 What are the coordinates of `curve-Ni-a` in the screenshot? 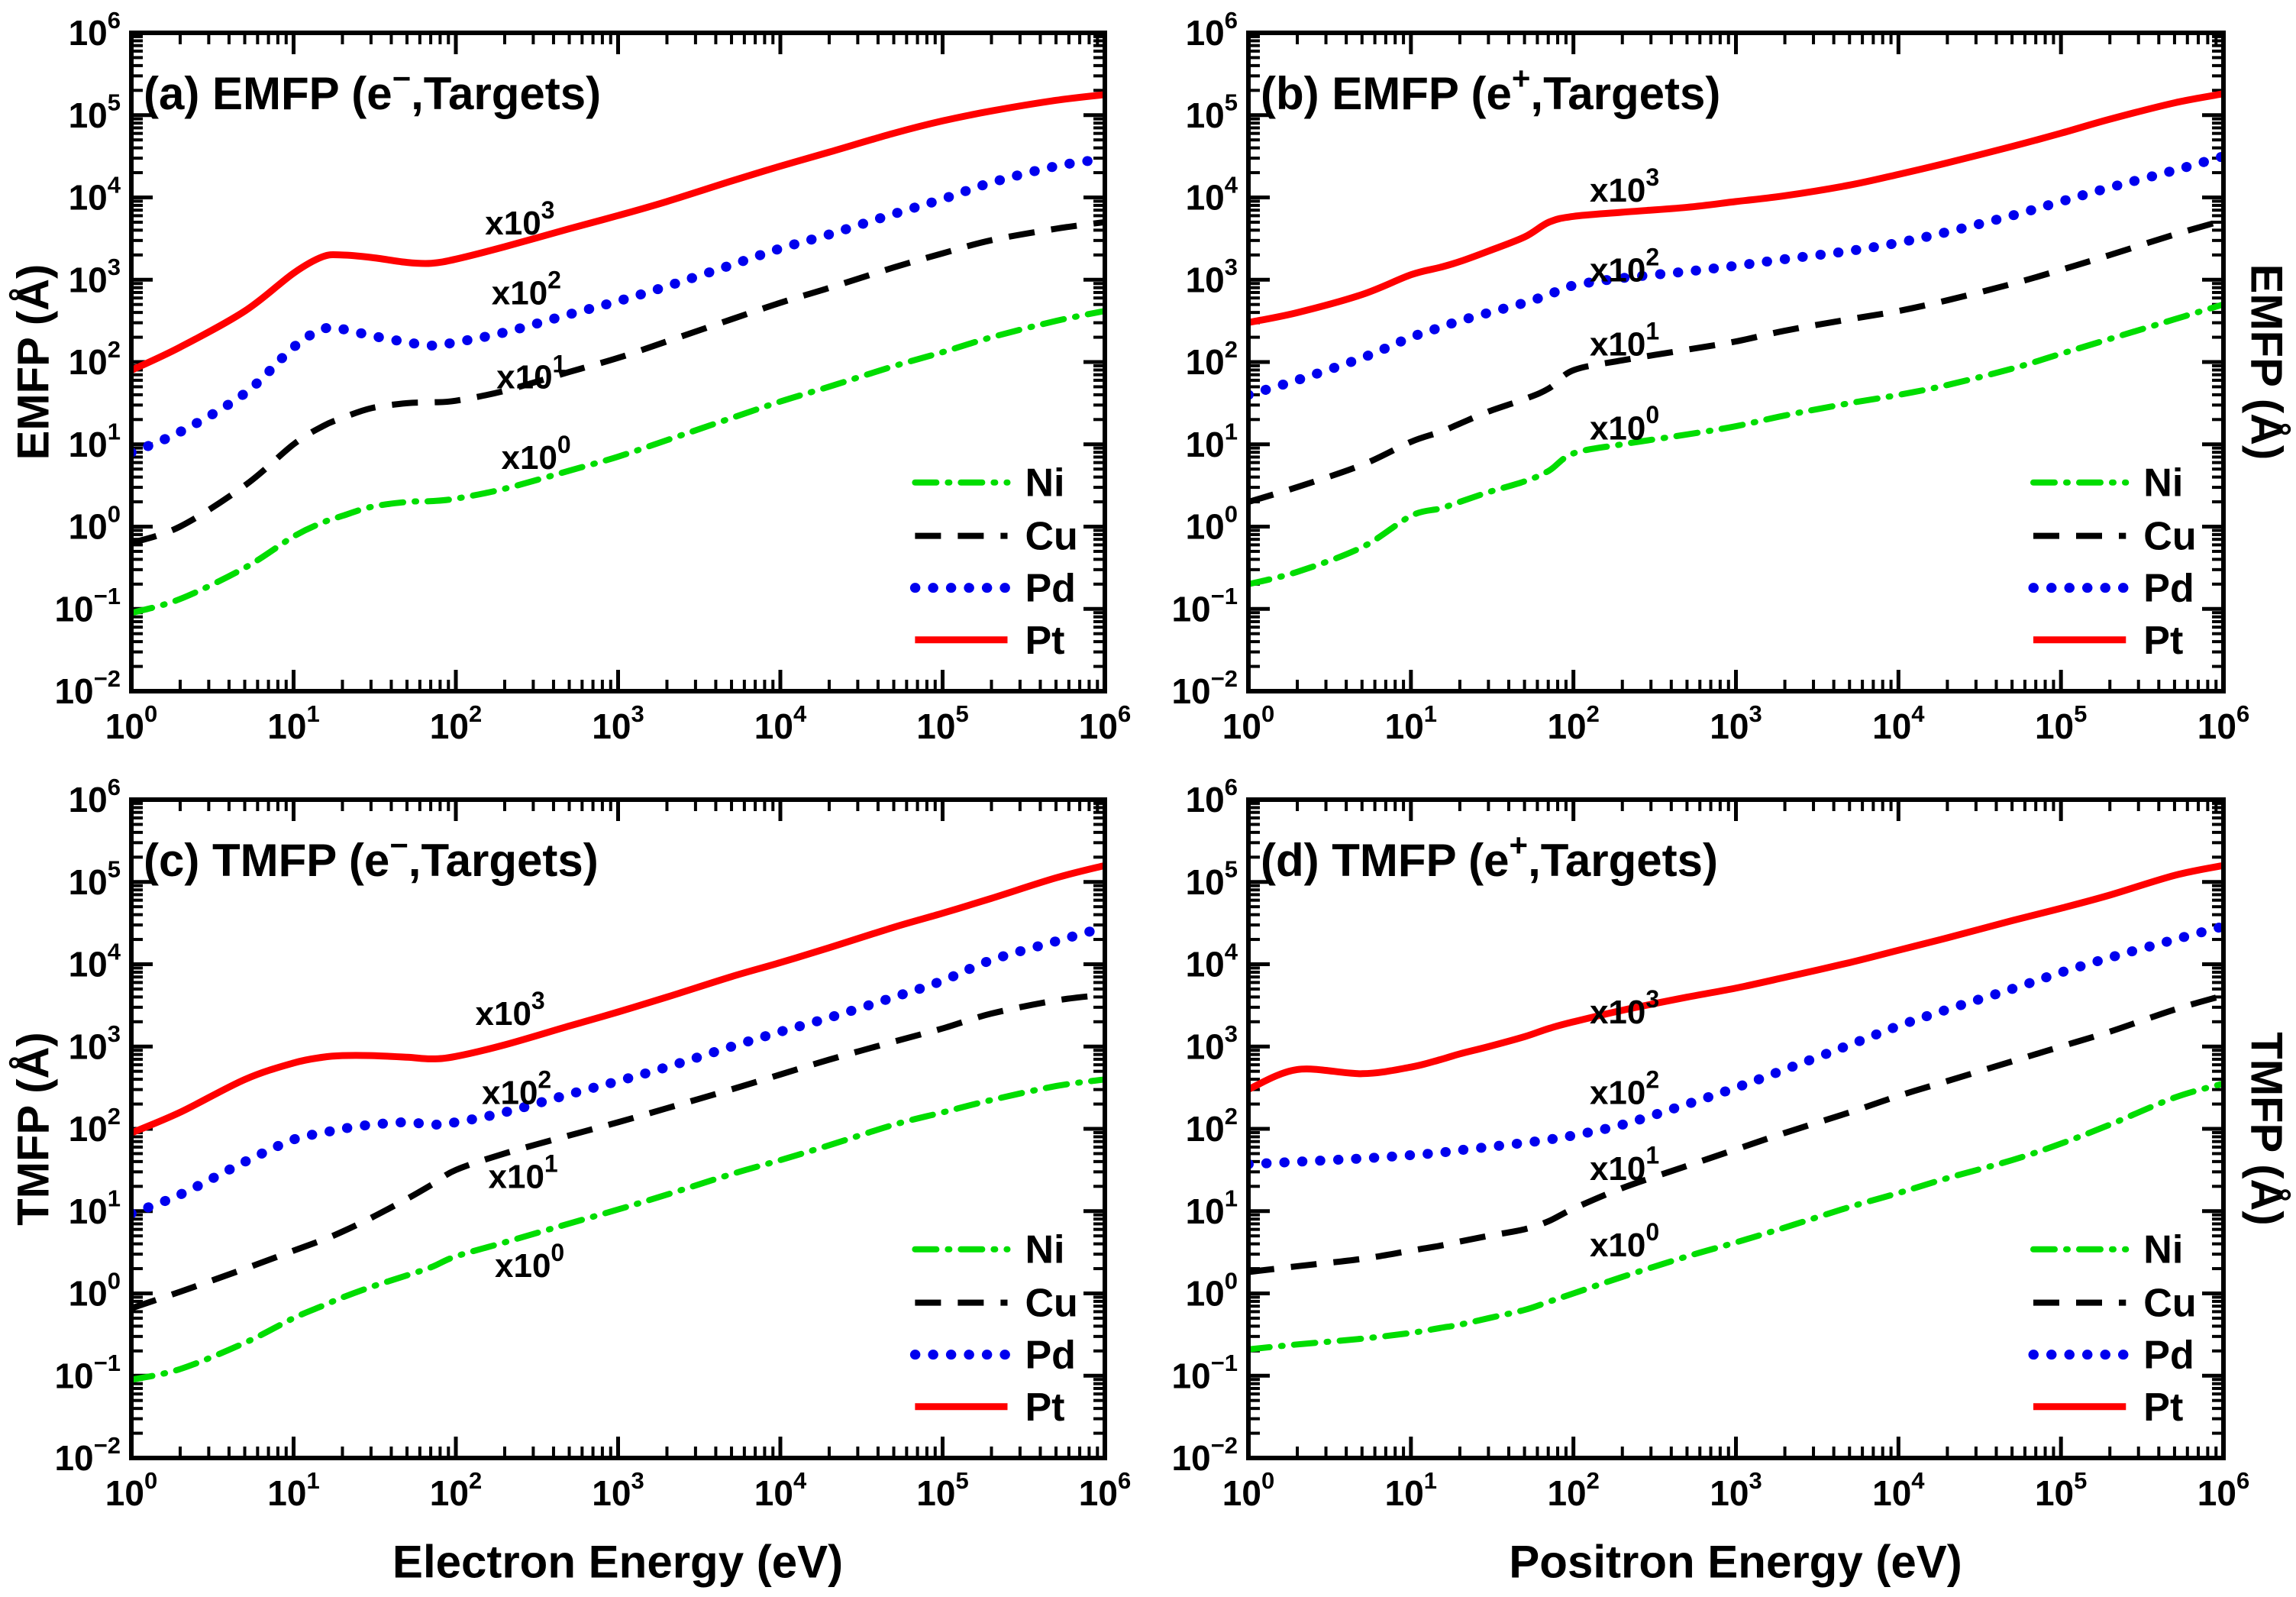 It's located at (618, 462).